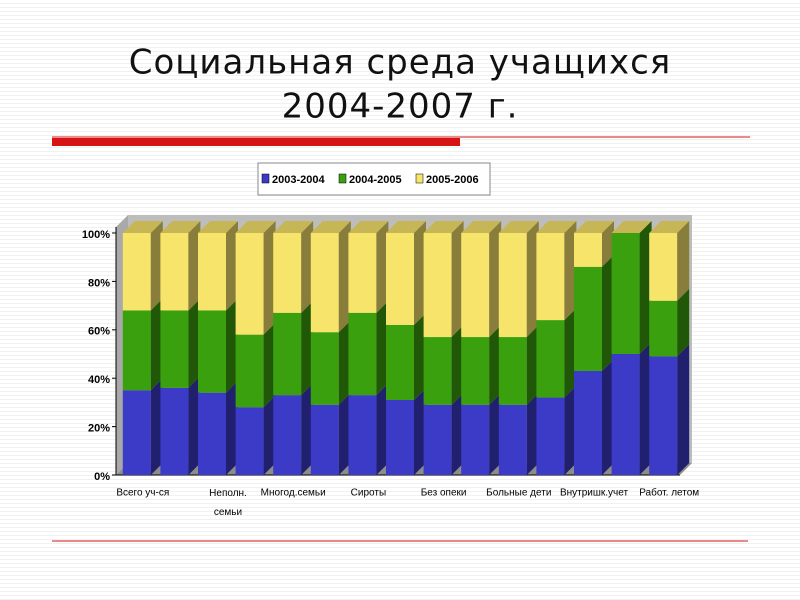 The width and height of the screenshot is (800, 600). Describe the element at coordinates (102, 477) in the screenshot. I see `y-tick-label: 0%` at that location.